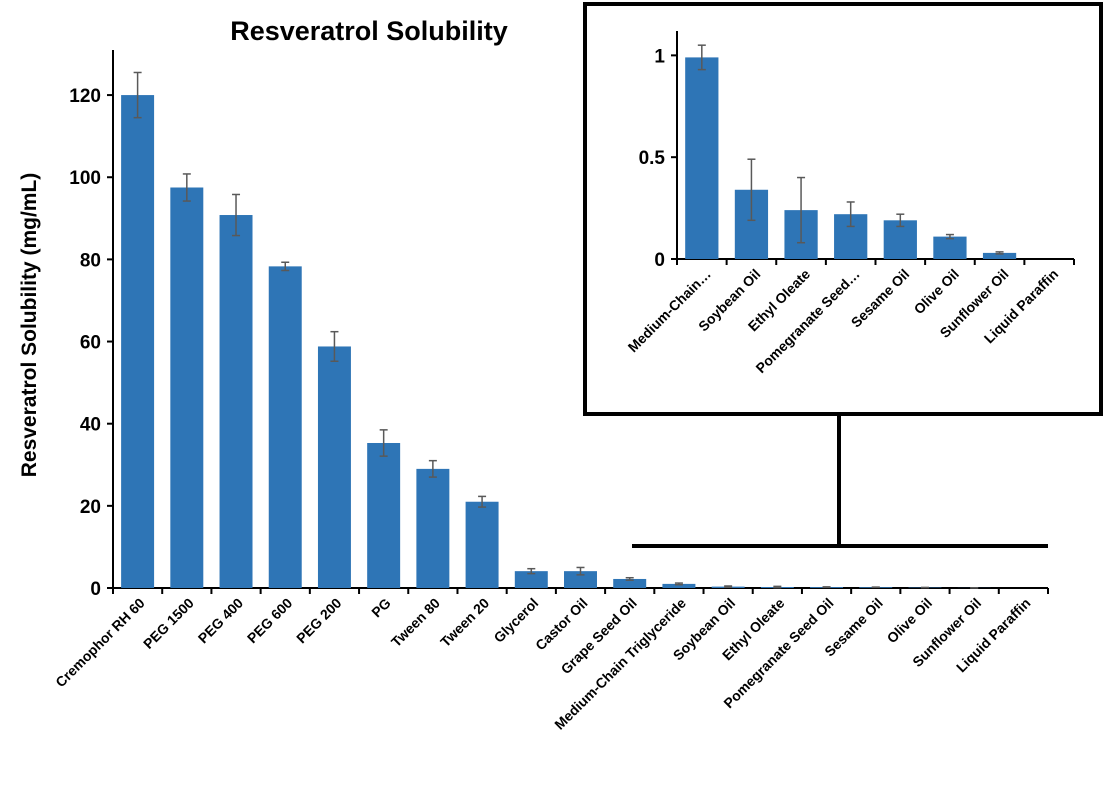 The image size is (1107, 792). What do you see at coordinates (90, 425) in the screenshot?
I see `main-y-tick-label: 40` at bounding box center [90, 425].